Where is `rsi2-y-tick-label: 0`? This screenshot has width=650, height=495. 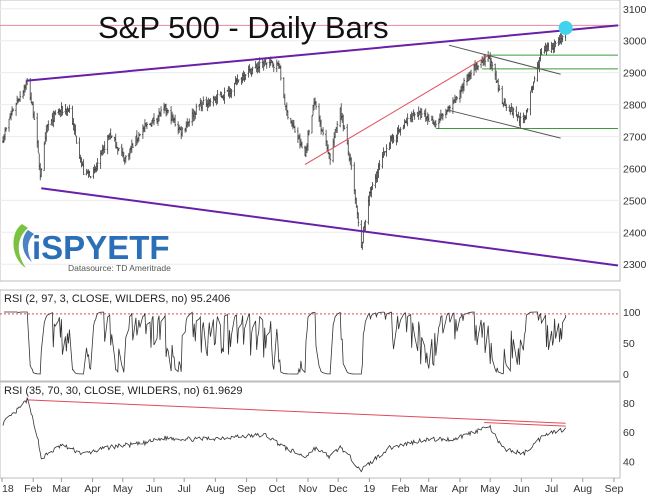
rsi2-y-tick-label: 0 is located at coordinates (626, 375).